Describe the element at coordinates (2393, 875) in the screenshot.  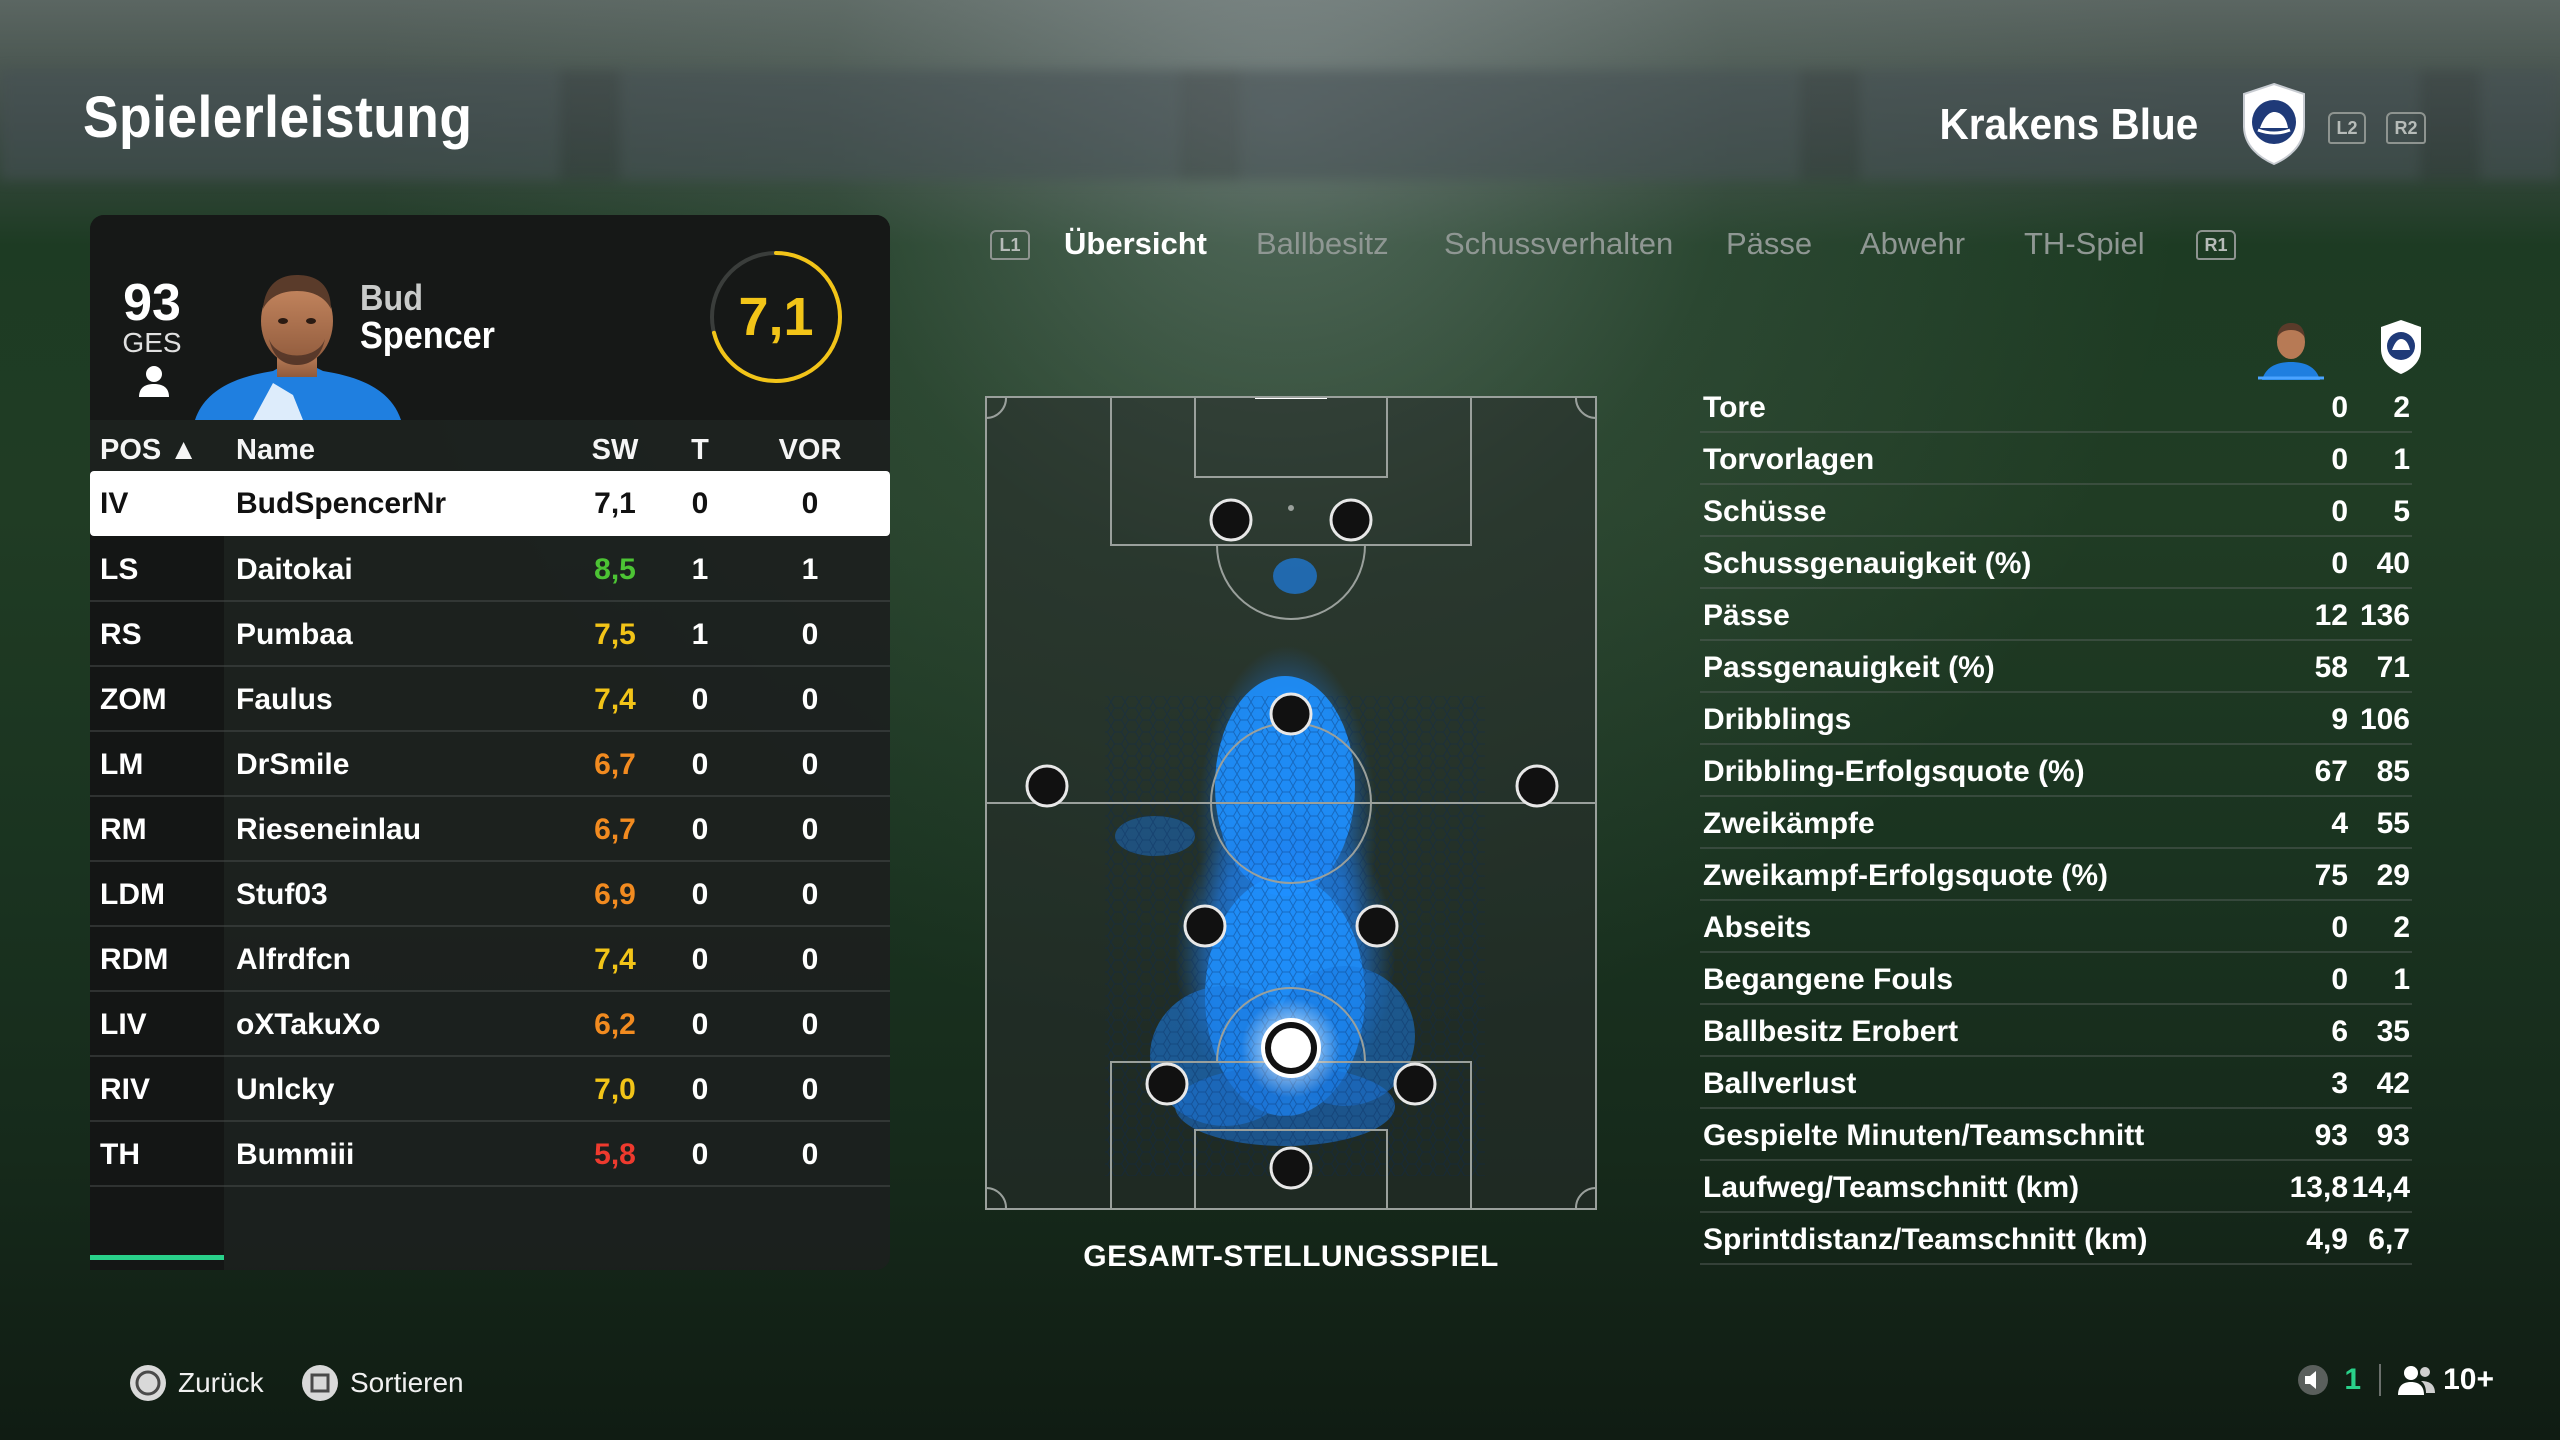
I see `stat-team-value: 29` at that location.